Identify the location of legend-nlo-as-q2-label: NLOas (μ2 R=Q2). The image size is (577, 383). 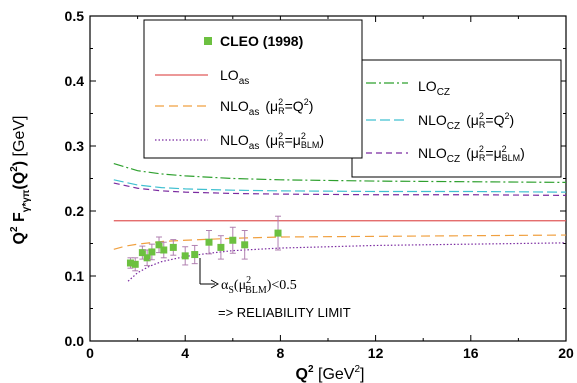
(266, 107).